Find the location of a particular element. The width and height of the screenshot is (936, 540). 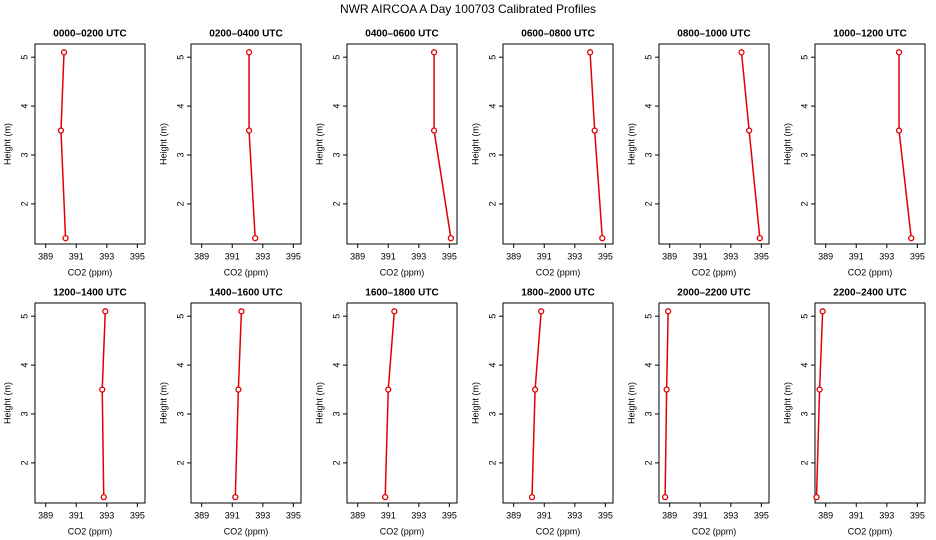

panel-title: 1800–2000 UTC is located at coordinates (557, 293).